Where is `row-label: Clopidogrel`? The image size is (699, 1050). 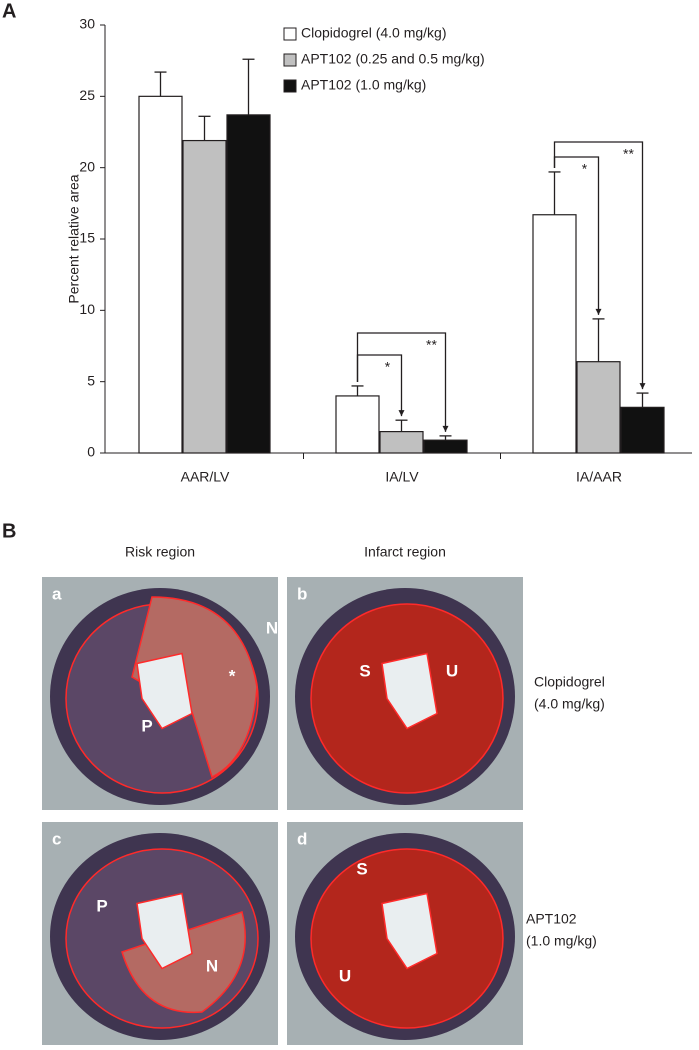
row-label: Clopidogrel is located at coordinates (569, 682).